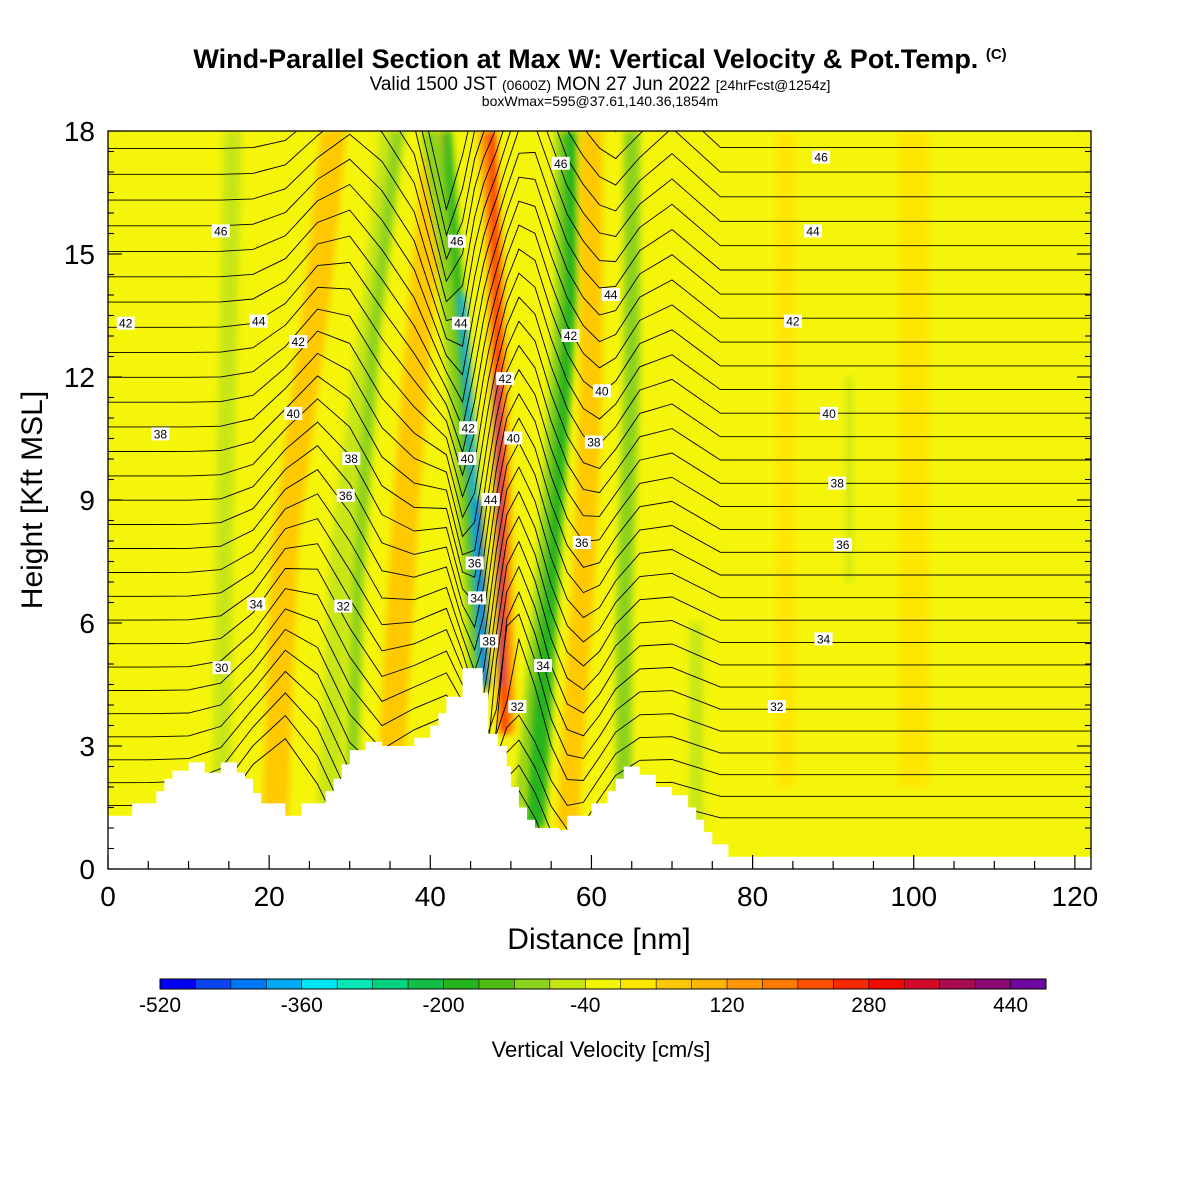  I want to click on contour-label: 32, so click(517, 707).